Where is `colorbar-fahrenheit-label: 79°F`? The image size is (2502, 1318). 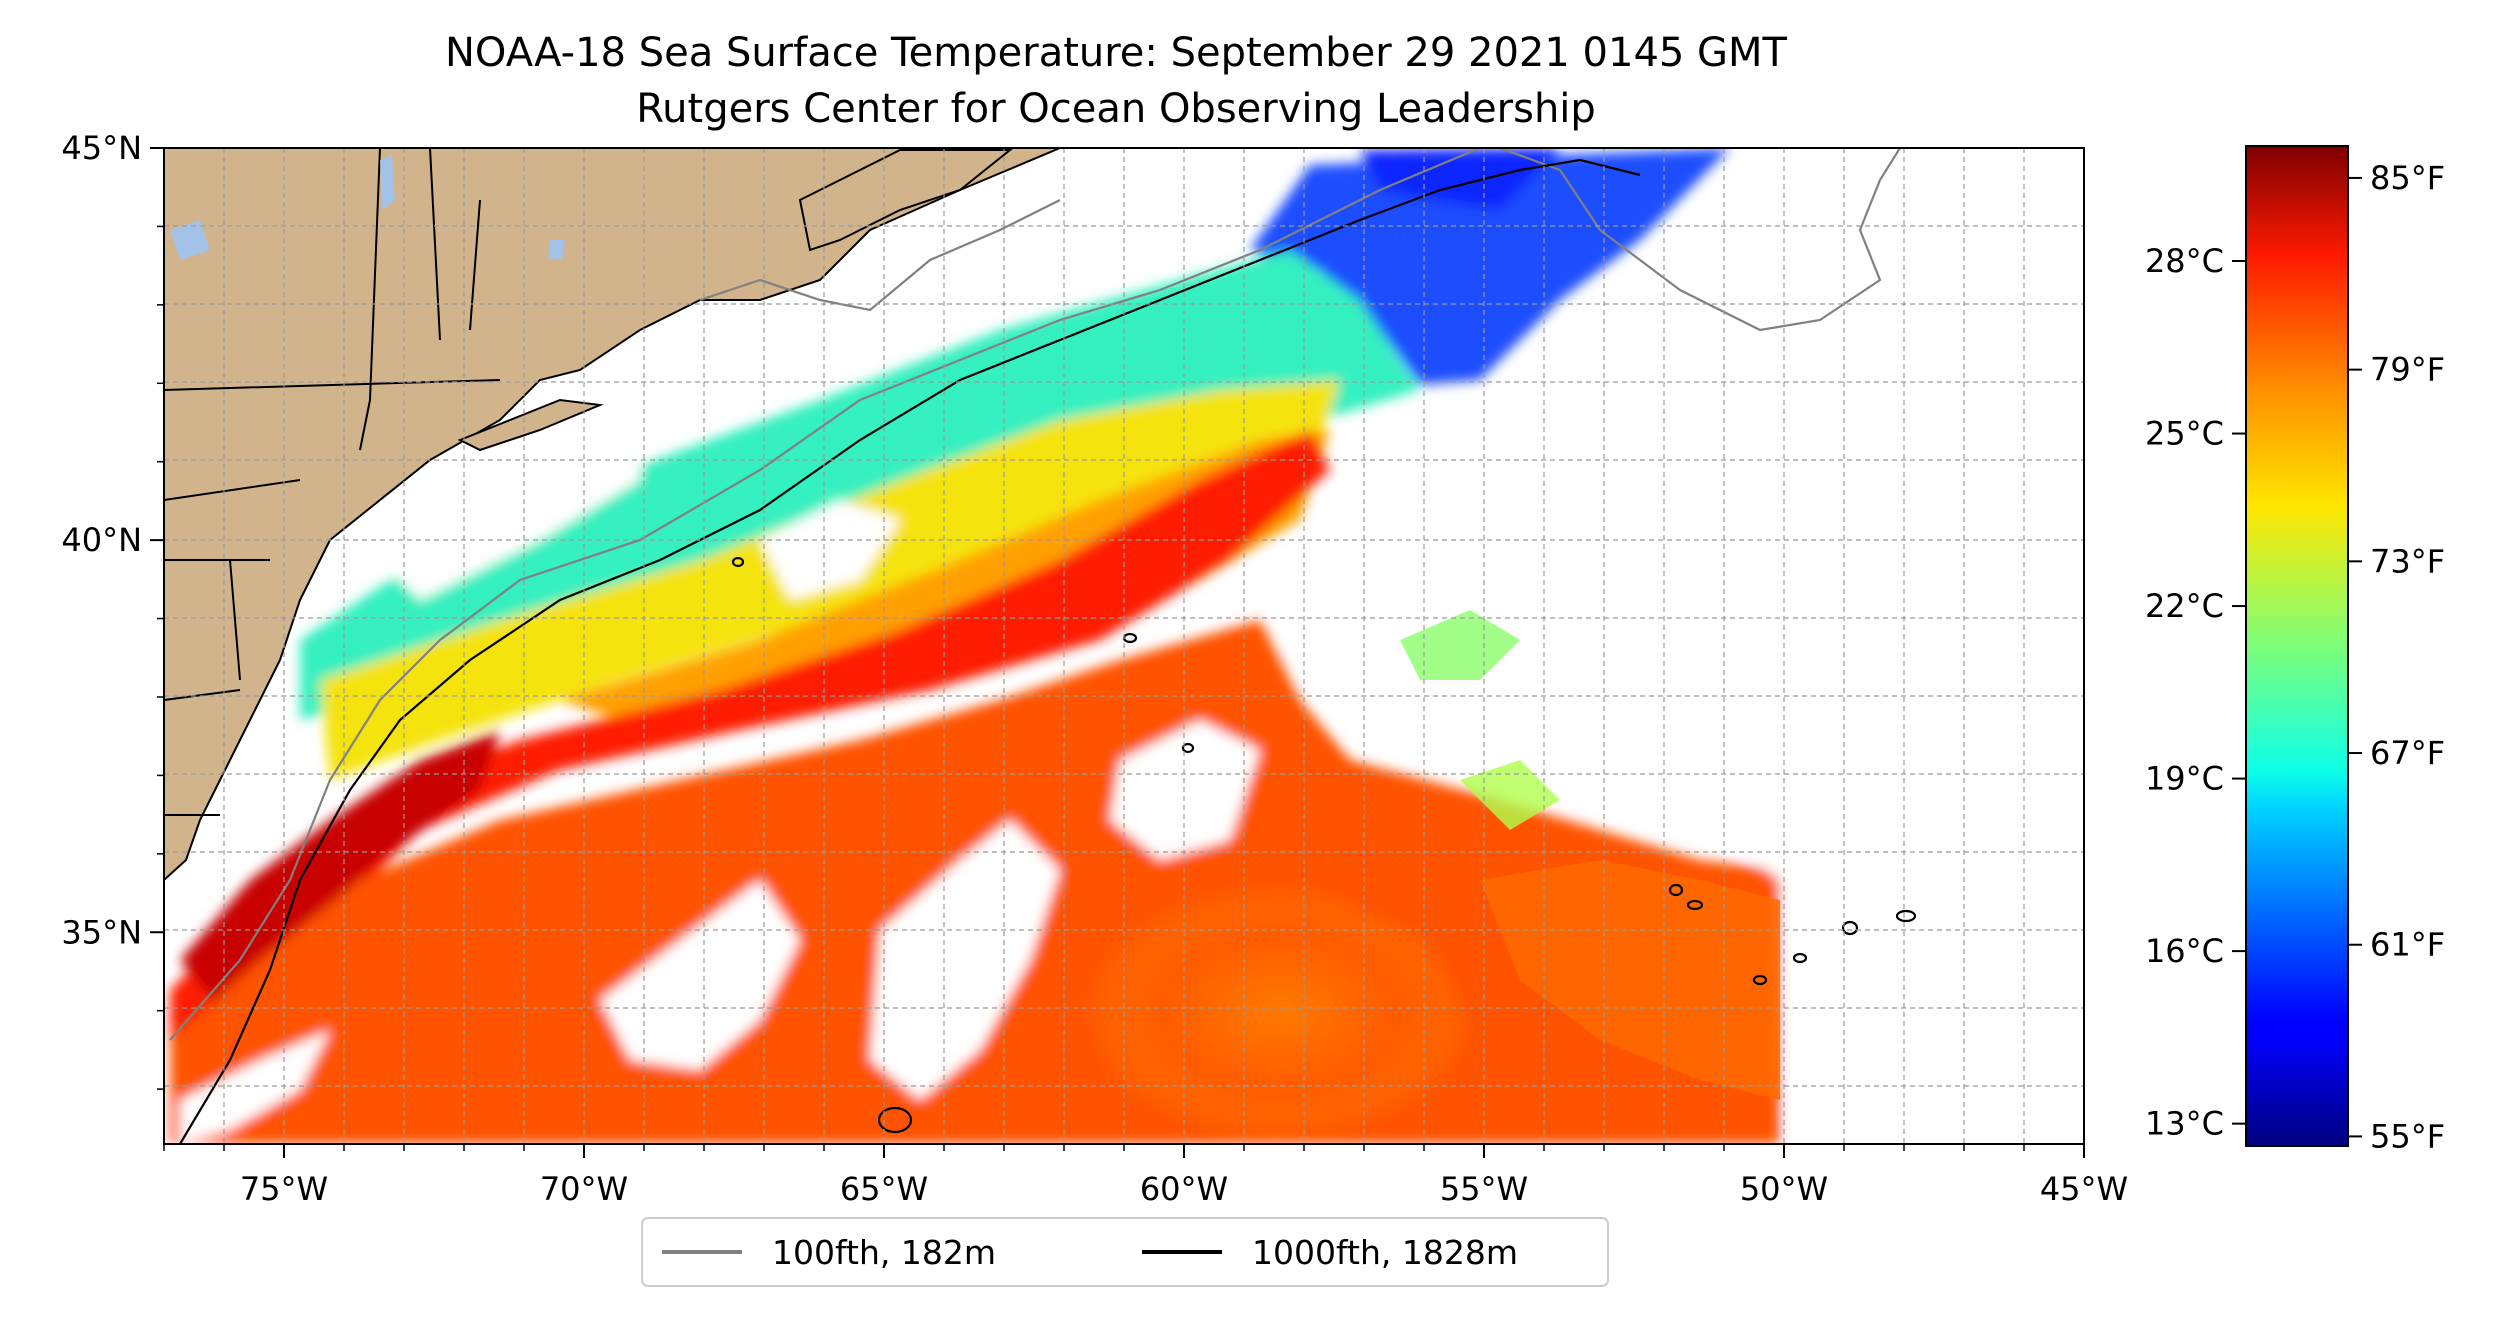
colorbar-fahrenheit-label: 79°F is located at coordinates (2407, 370).